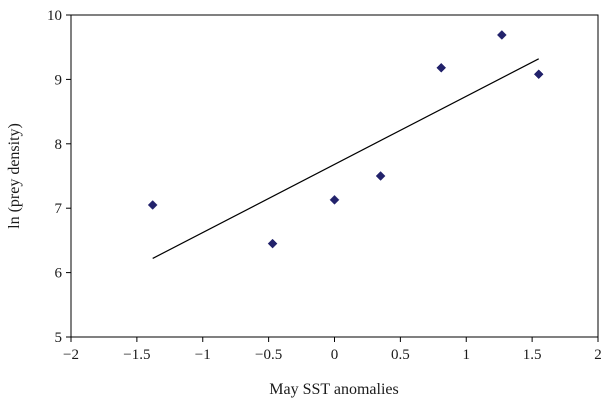  What do you see at coordinates (532, 355) in the screenshot?
I see `x-tick-label: 1.5` at bounding box center [532, 355].